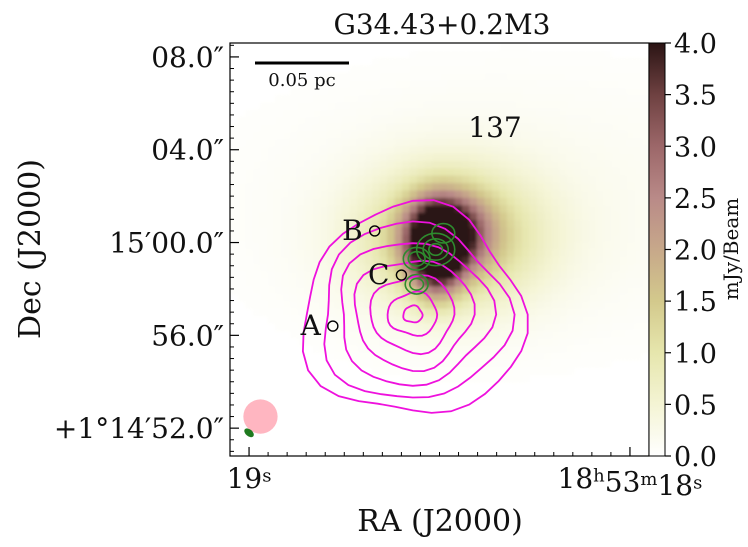 This screenshot has height=547, width=748. What do you see at coordinates (187, 335) in the screenshot?
I see `y-tick-label: 56.0″` at bounding box center [187, 335].